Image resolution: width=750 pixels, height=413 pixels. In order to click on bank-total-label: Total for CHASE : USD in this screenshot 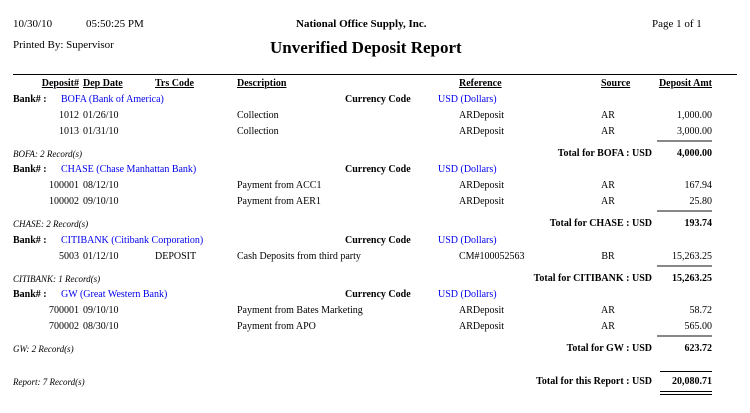, I will do `click(600, 223)`.